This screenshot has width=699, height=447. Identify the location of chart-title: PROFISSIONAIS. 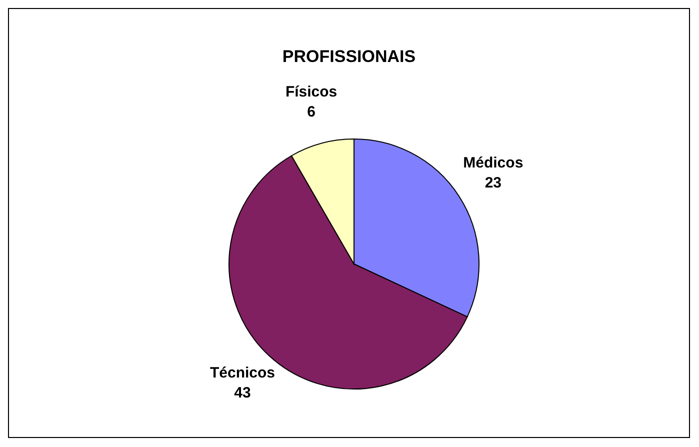
(349, 57).